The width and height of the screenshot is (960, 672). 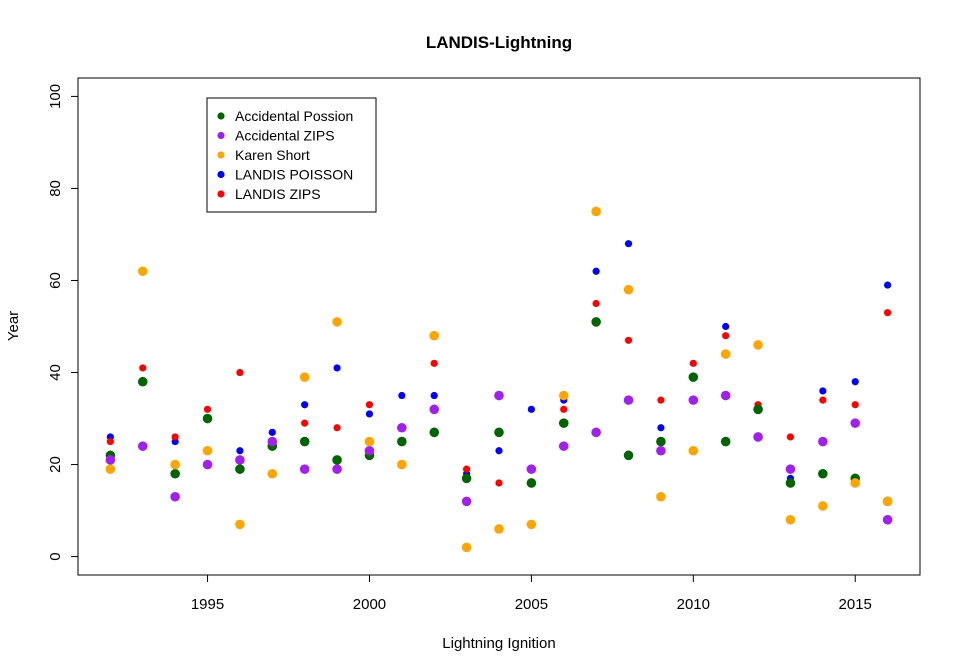 What do you see at coordinates (693, 604) in the screenshot?
I see `x-tick-label: 2010` at bounding box center [693, 604].